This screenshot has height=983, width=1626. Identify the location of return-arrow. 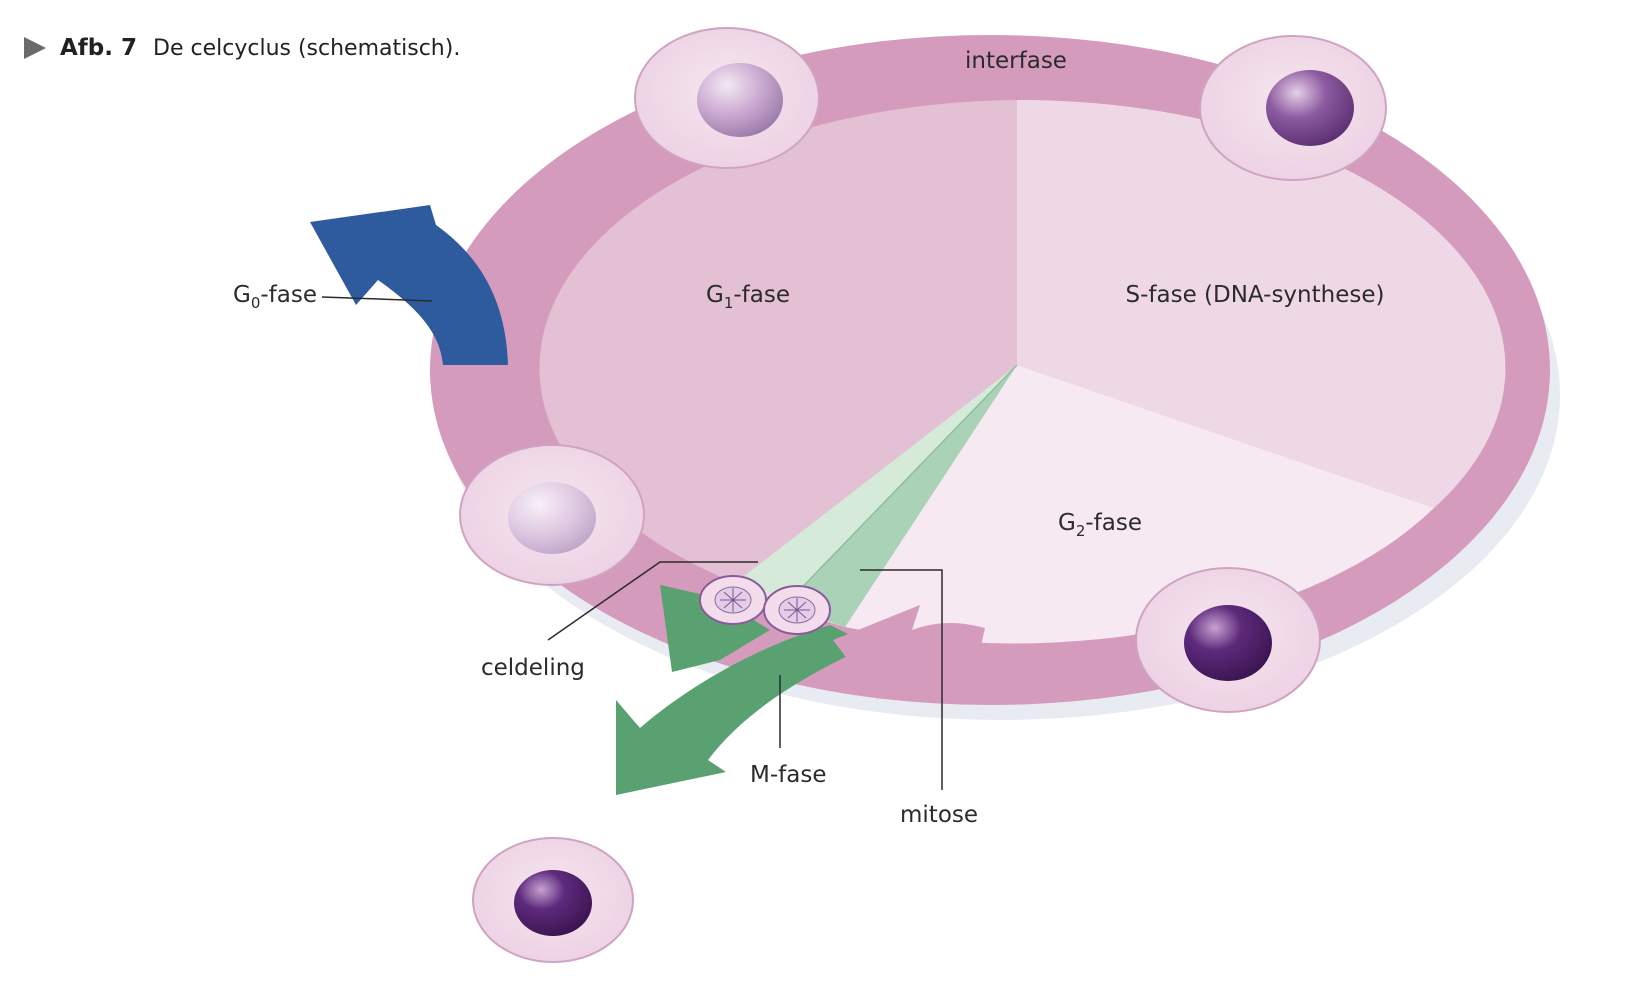
(909, 652).